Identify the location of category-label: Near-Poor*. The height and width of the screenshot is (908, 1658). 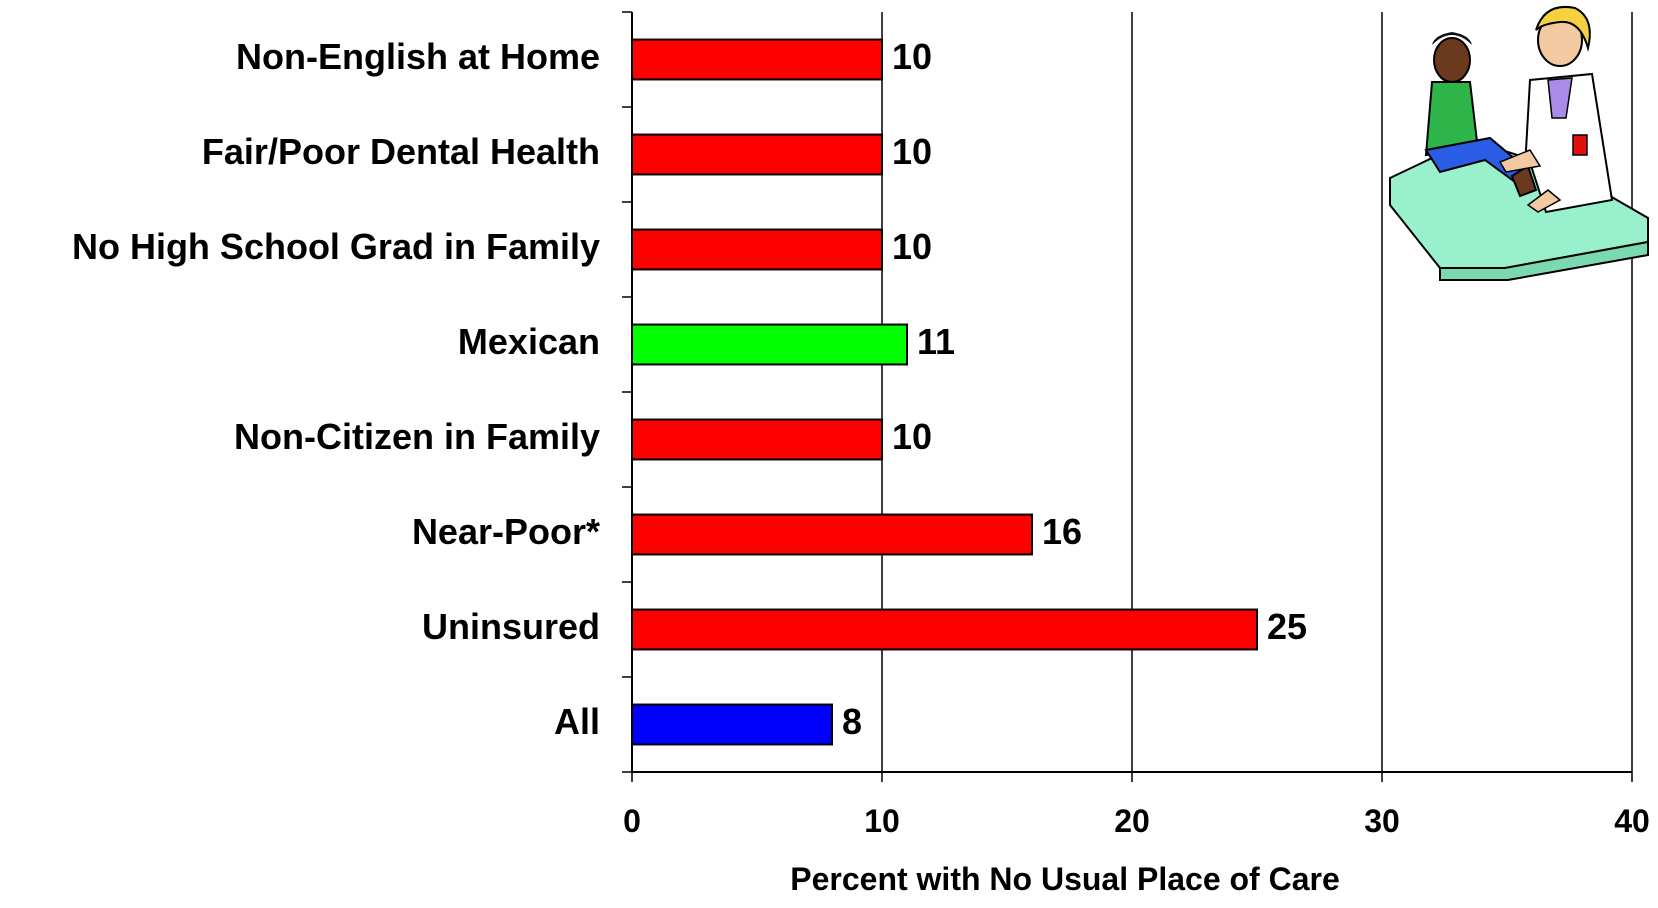
(506, 531).